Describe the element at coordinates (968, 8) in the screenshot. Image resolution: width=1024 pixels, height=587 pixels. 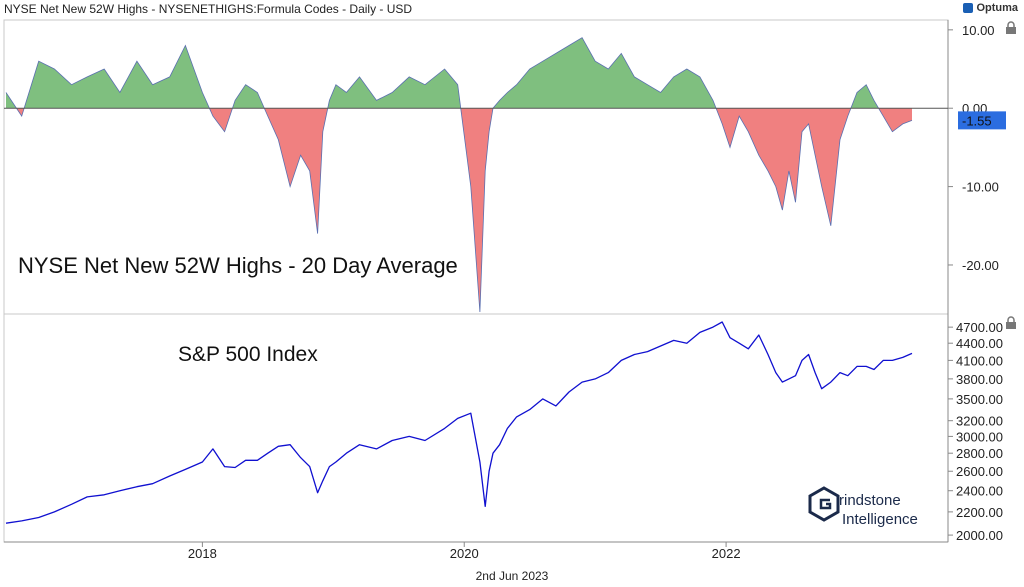
I see `optuma-logo-icon` at that location.